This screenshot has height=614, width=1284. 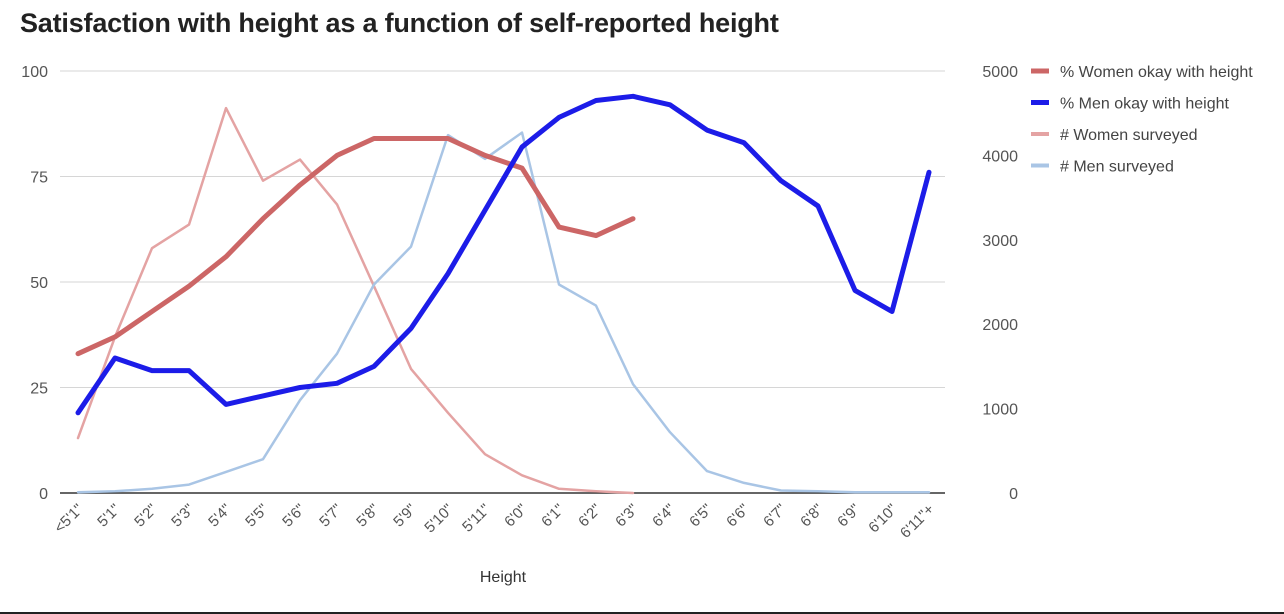 I want to click on bottom-divider, so click(x=642, y=613).